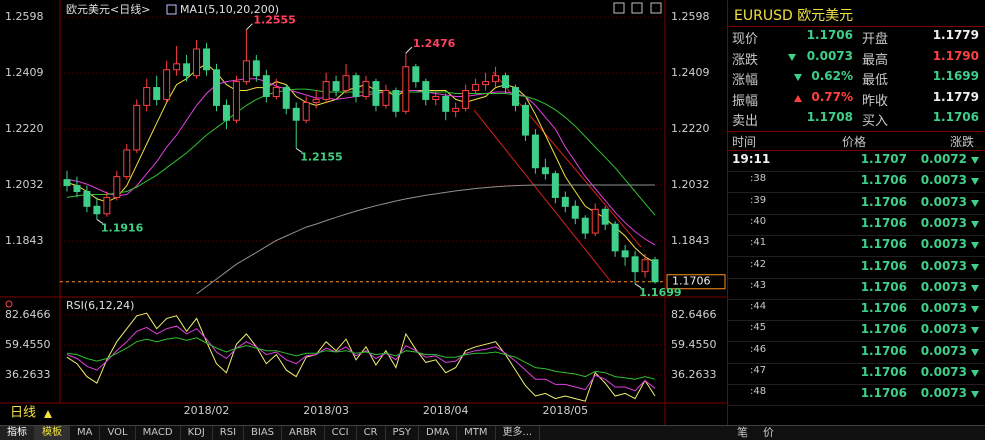  I want to click on tick-time: :38, so click(758, 179).